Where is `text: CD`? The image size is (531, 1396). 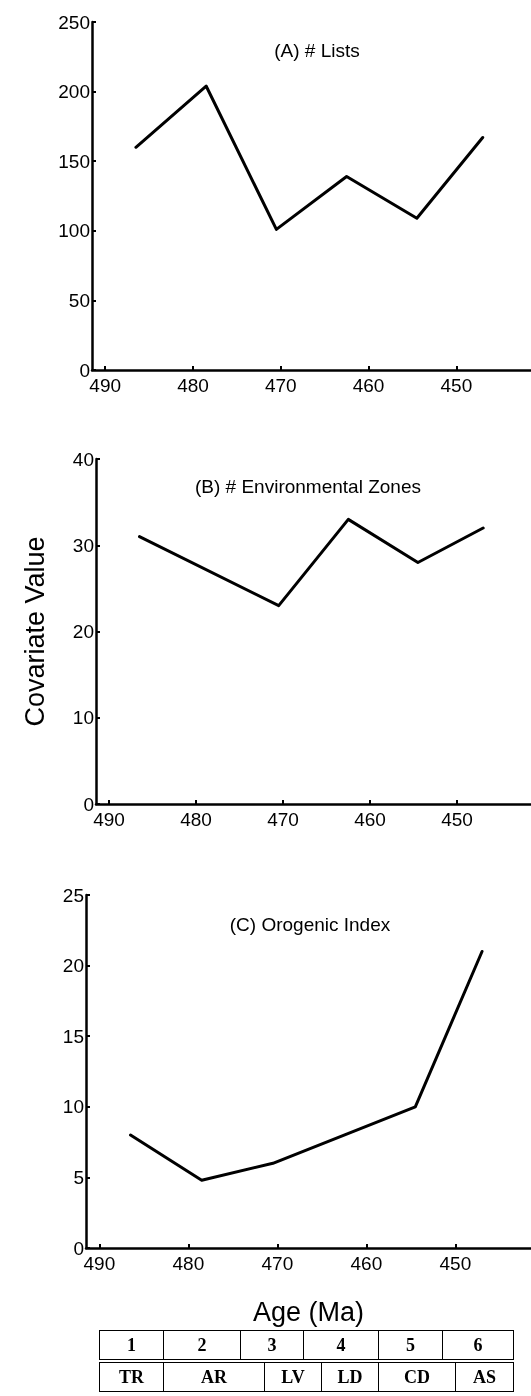
text: CD is located at coordinates (417, 1377).